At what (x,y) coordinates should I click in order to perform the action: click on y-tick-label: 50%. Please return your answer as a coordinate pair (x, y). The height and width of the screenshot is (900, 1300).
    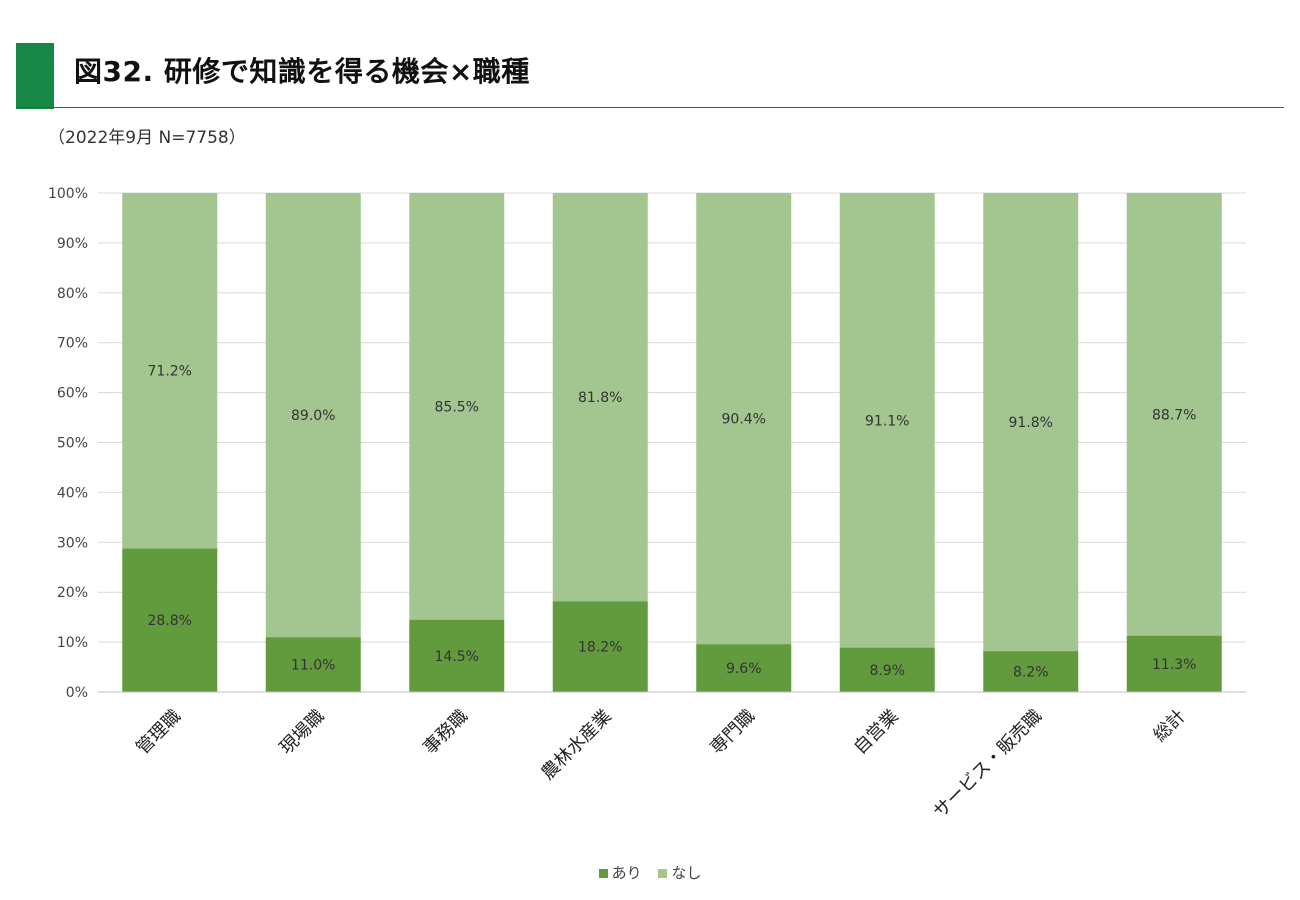
    Looking at the image, I should click on (72, 444).